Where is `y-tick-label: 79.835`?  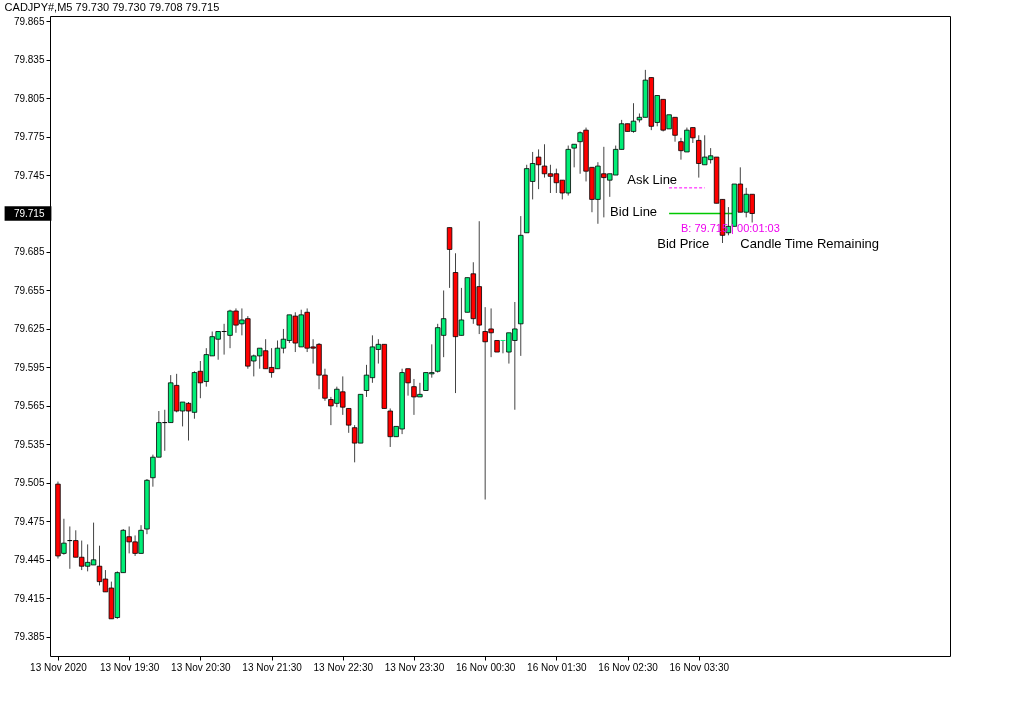
y-tick-label: 79.835 is located at coordinates (29, 60).